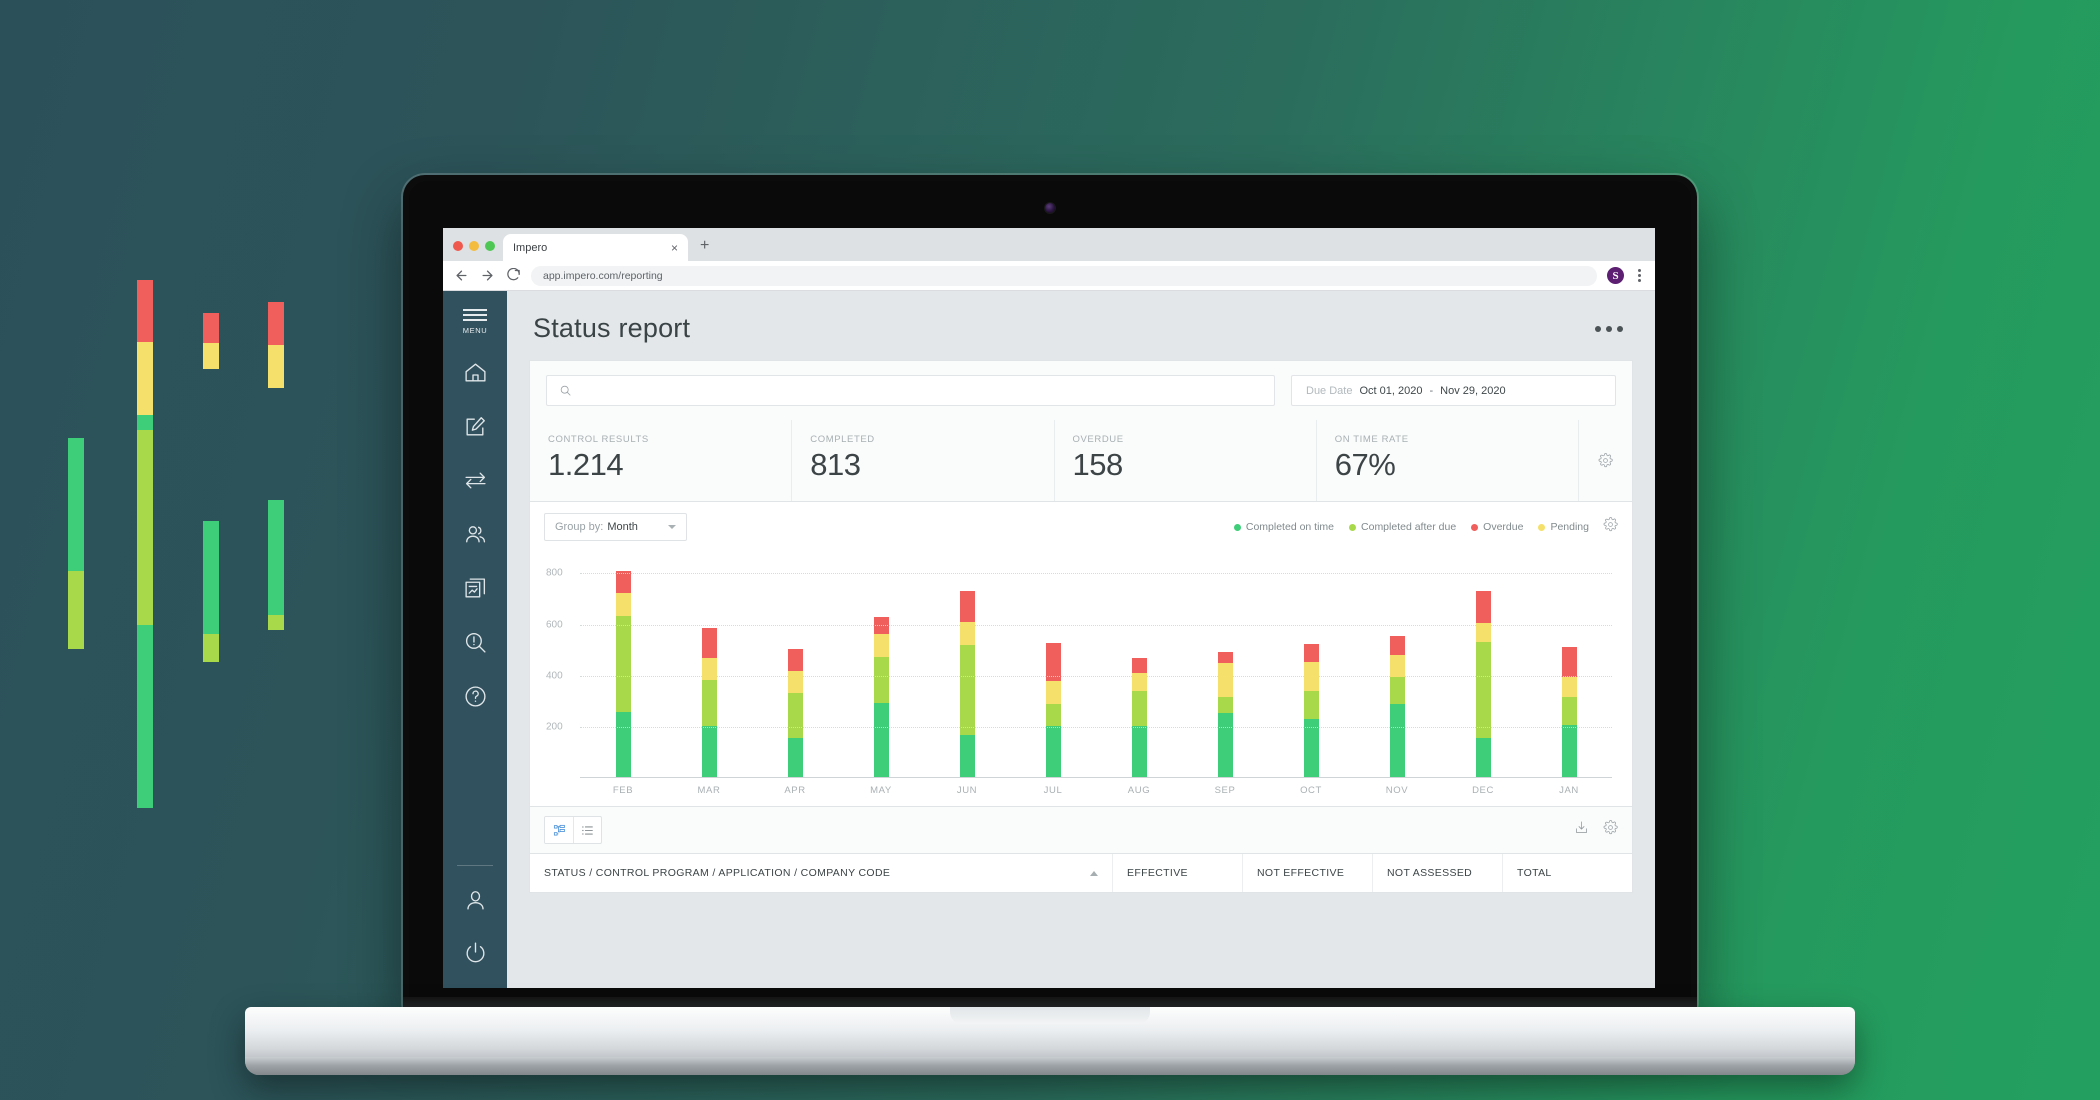  What do you see at coordinates (1437, 873) in the screenshot?
I see `table-column-header: NOT ASSESSED` at bounding box center [1437, 873].